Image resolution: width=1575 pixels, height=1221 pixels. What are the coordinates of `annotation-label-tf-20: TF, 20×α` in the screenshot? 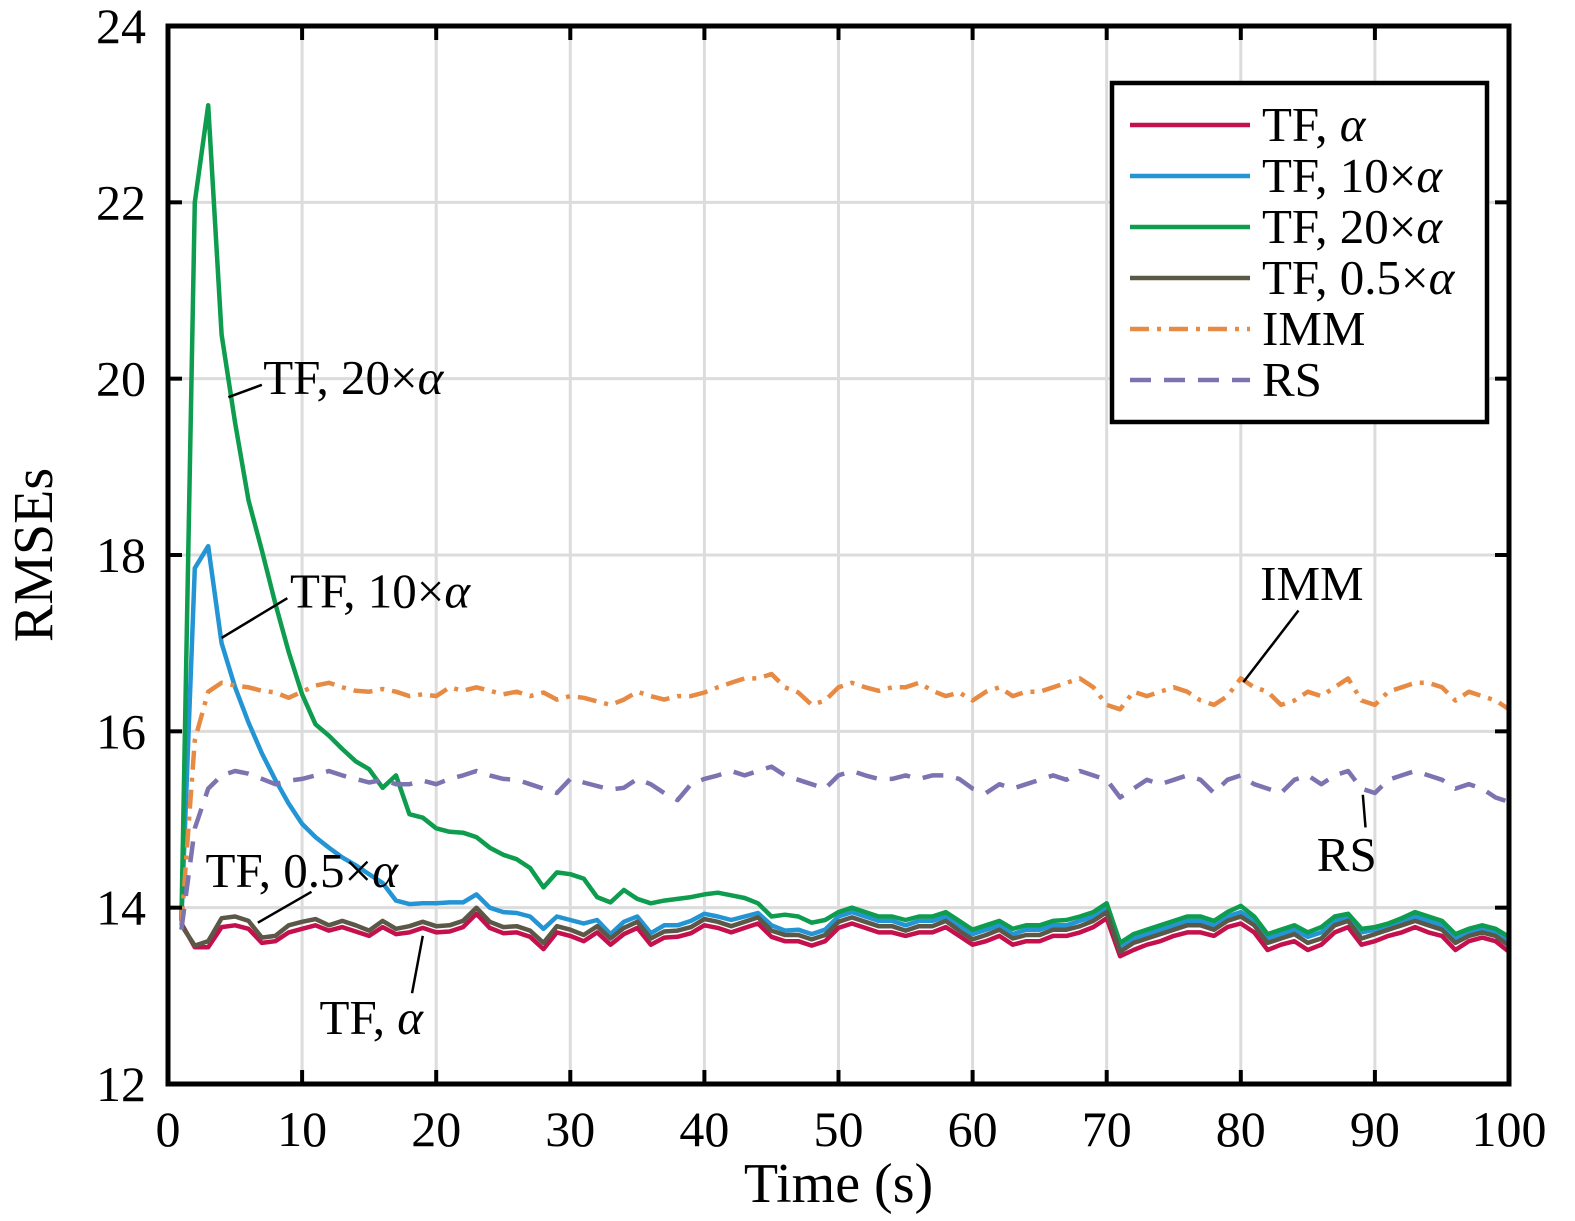 It's located at (353, 377).